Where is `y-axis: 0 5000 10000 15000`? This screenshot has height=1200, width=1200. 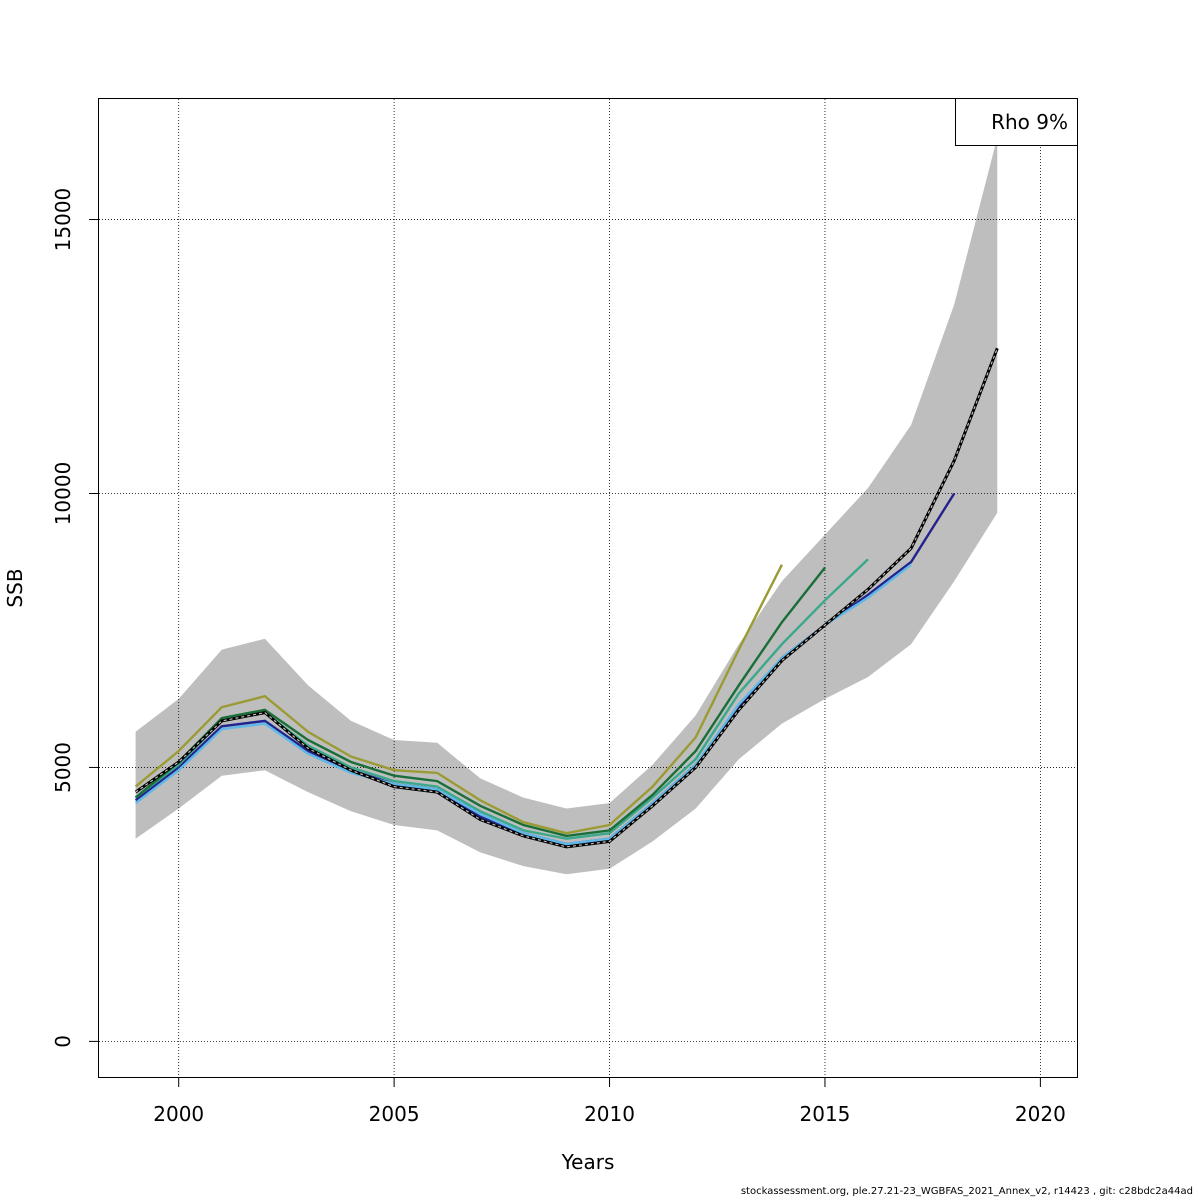
y-axis: 0 5000 10000 15000 is located at coordinates (75, 618).